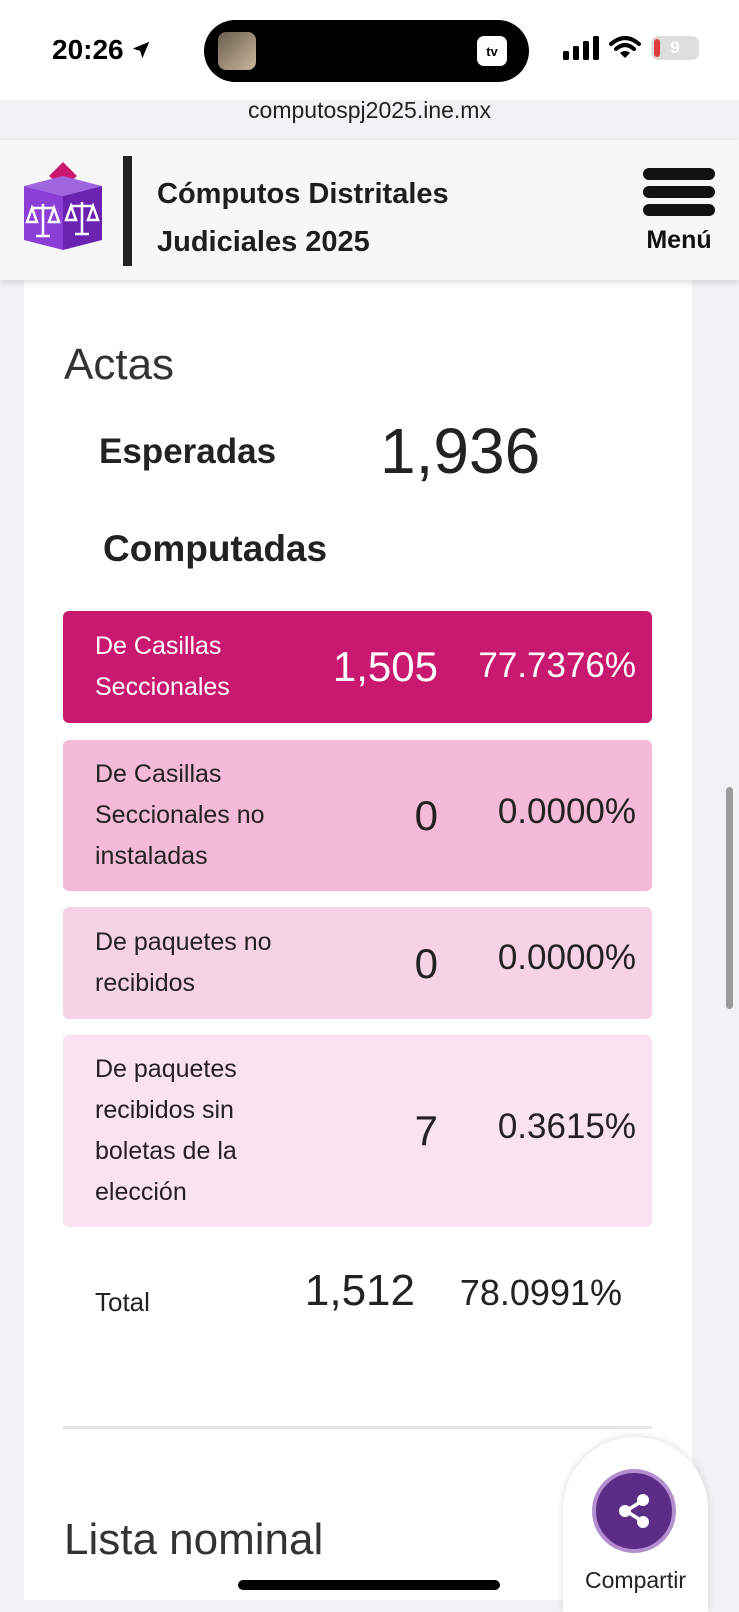 This screenshot has height=1612, width=739. I want to click on home-indicator, so click(369, 1585).